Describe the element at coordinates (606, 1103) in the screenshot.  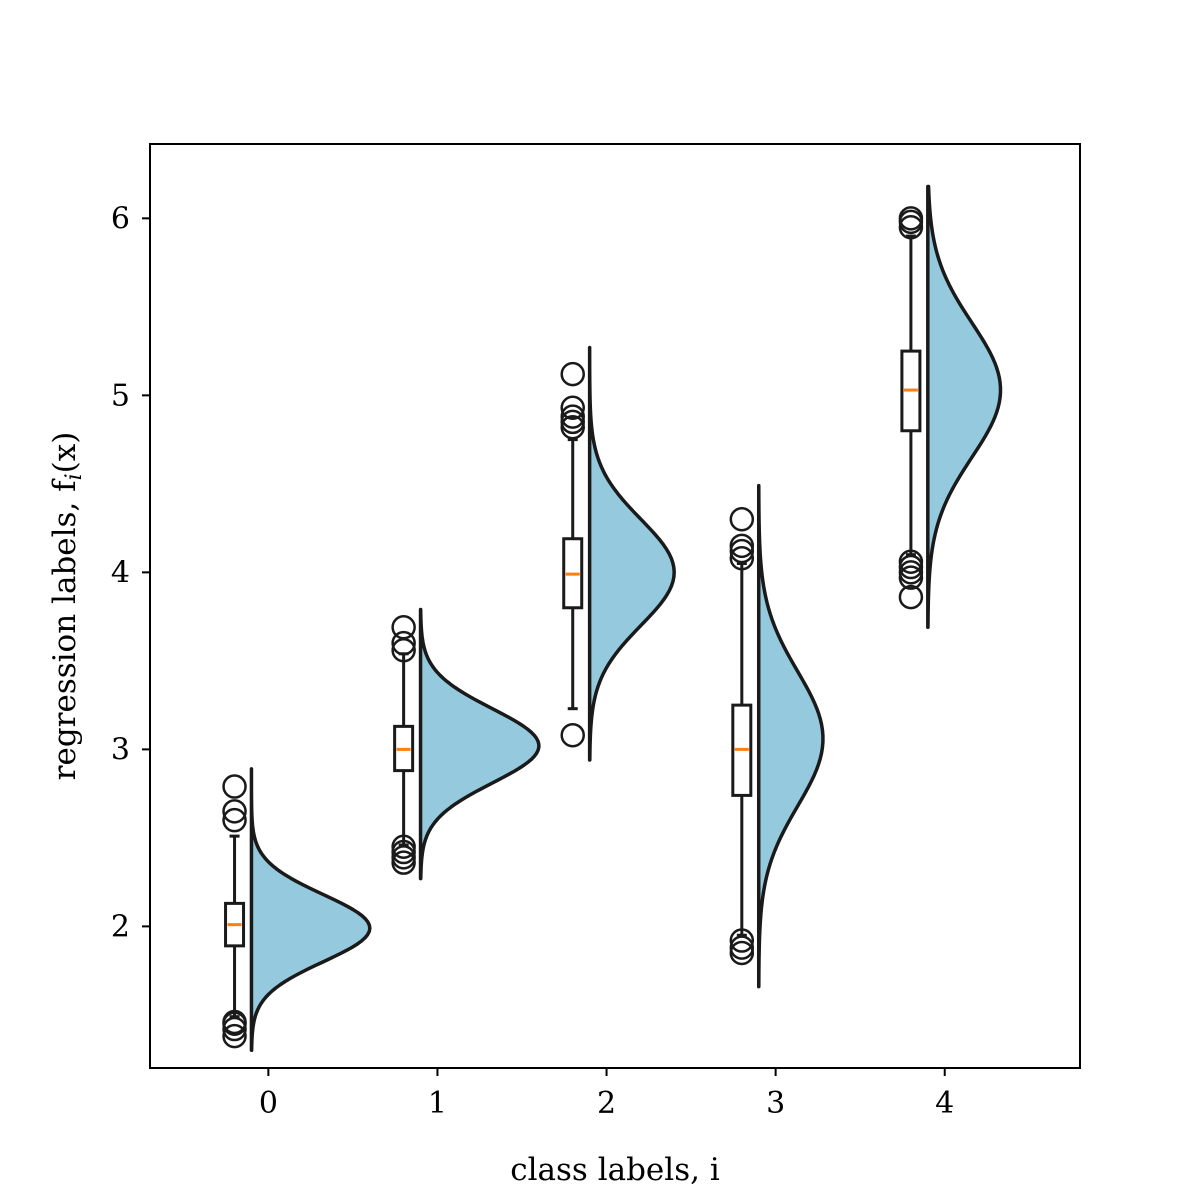
I see `x-tick-label-2: 2` at that location.